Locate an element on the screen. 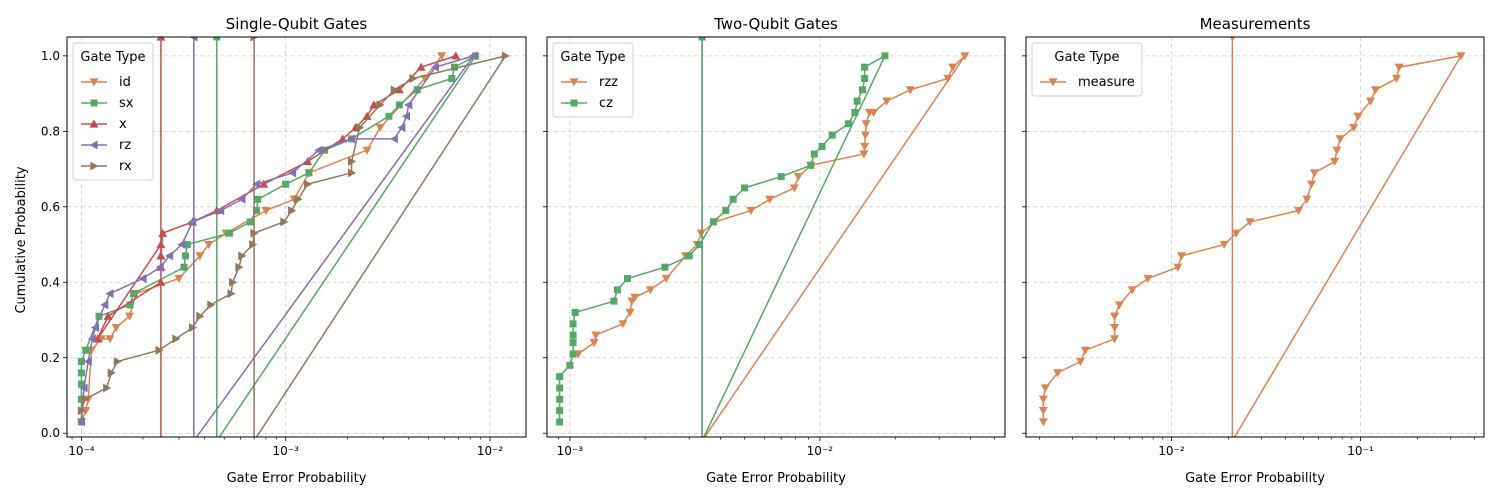 Image resolution: width=1500 pixels, height=500 pixels. legend: Gate Type rzz cz is located at coordinates (593, 80).